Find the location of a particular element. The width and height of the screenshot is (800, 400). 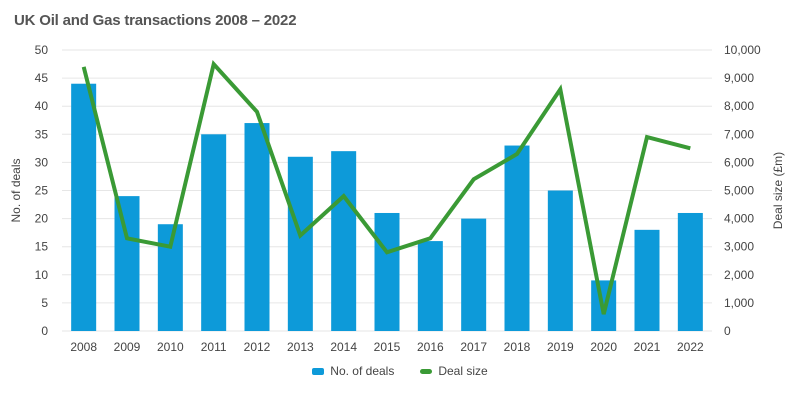

y-right-tick-label: 1,000 is located at coordinates (739, 303).